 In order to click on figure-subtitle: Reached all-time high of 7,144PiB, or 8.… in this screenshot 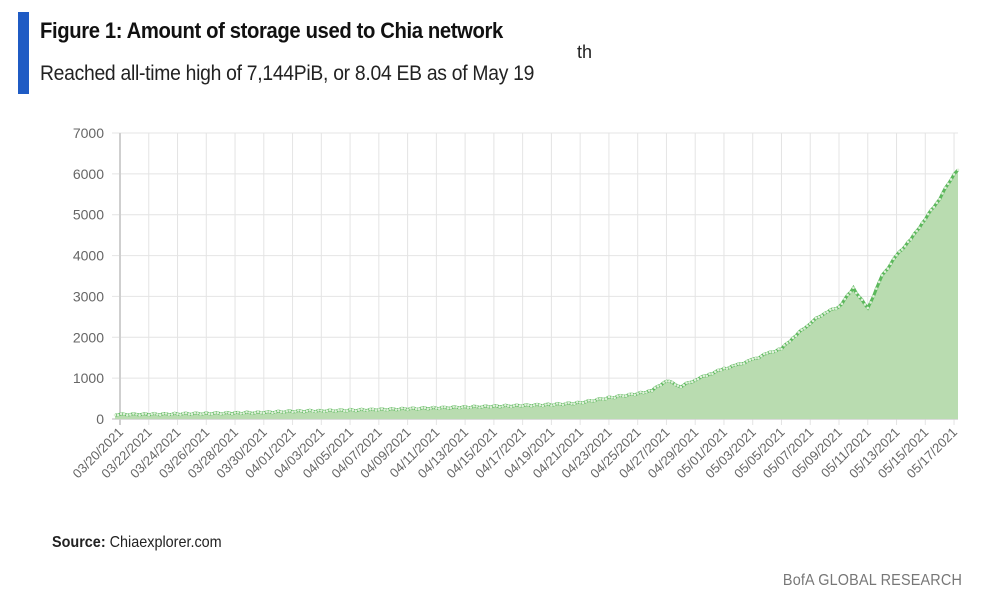, I will do `click(287, 73)`.